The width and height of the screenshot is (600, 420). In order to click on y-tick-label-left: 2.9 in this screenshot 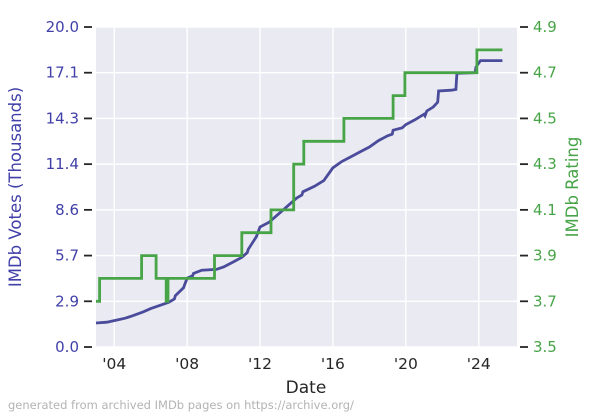, I will do `click(67, 301)`.